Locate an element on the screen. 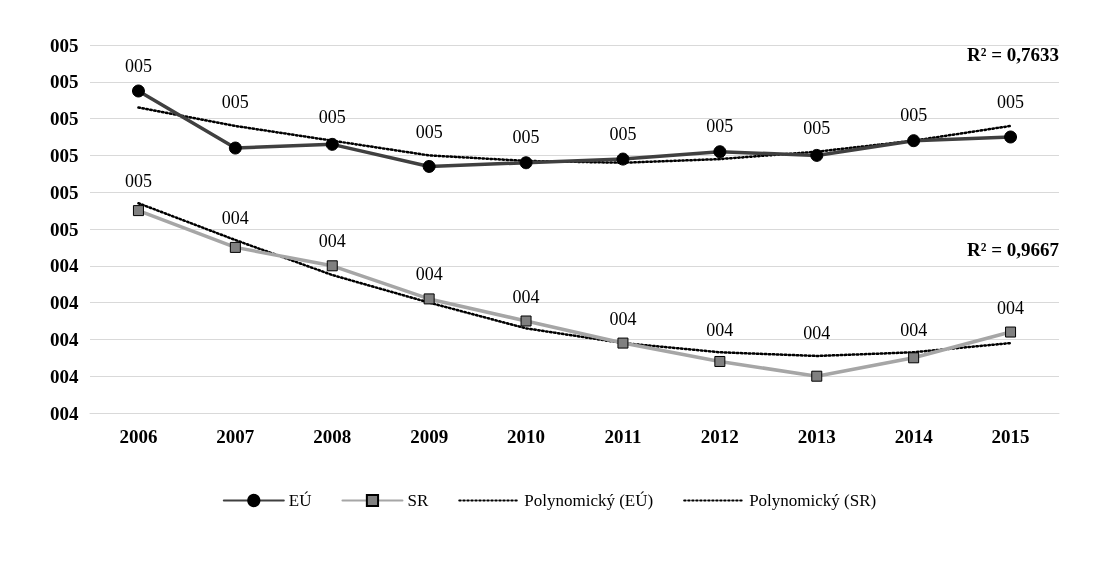 The image size is (1099, 569). x-tick-label: 2014 is located at coordinates (914, 436).